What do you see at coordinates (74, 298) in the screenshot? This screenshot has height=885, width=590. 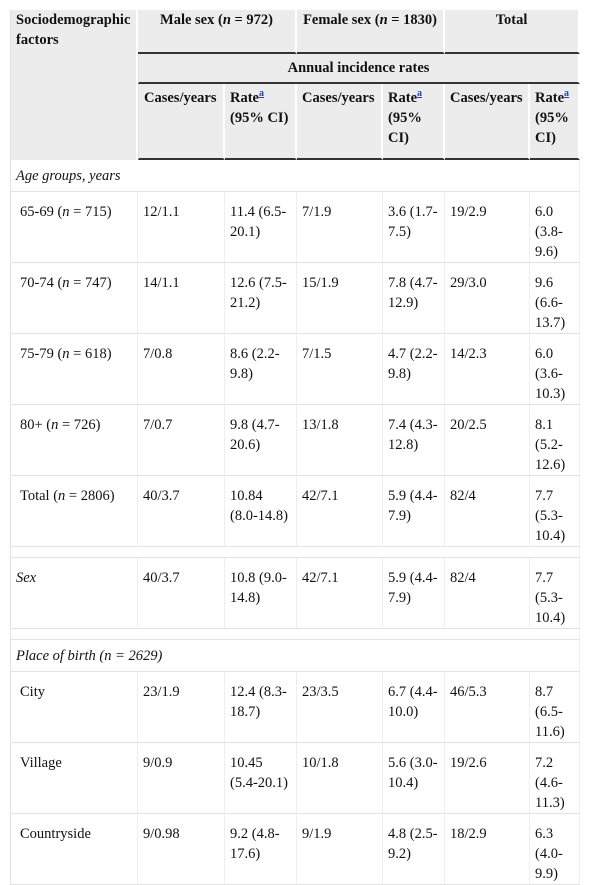 I see `row-label: 70-74 (n = 747)` at bounding box center [74, 298].